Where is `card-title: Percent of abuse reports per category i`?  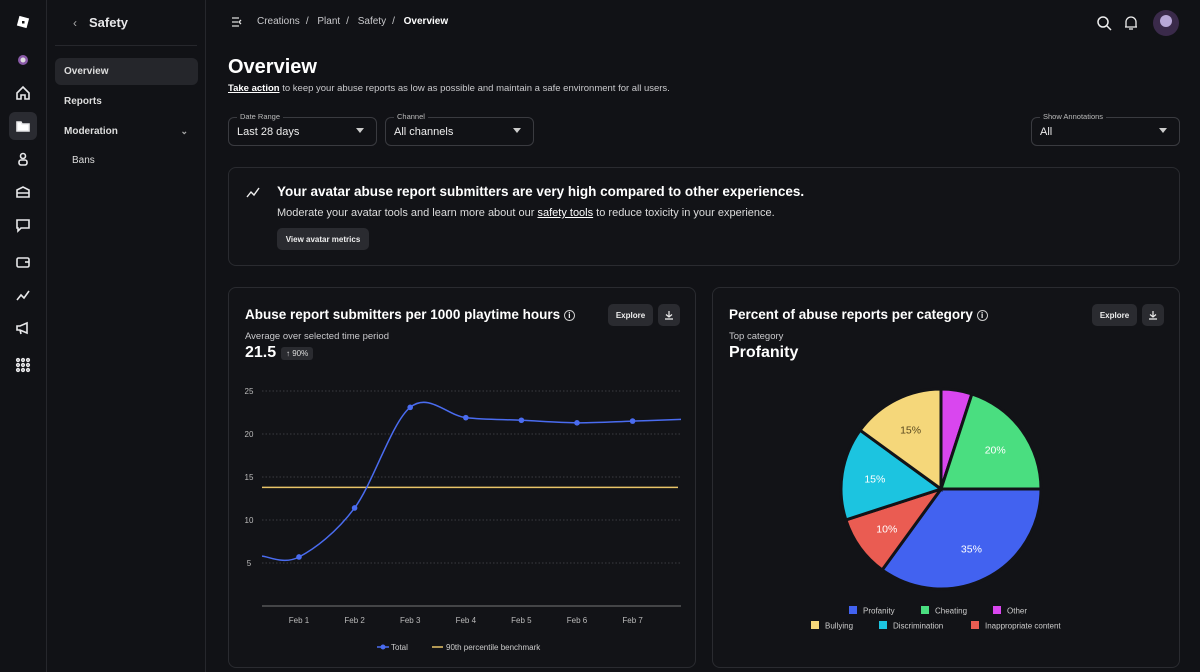
card-title: Percent of abuse reports per category i is located at coordinates (858, 314).